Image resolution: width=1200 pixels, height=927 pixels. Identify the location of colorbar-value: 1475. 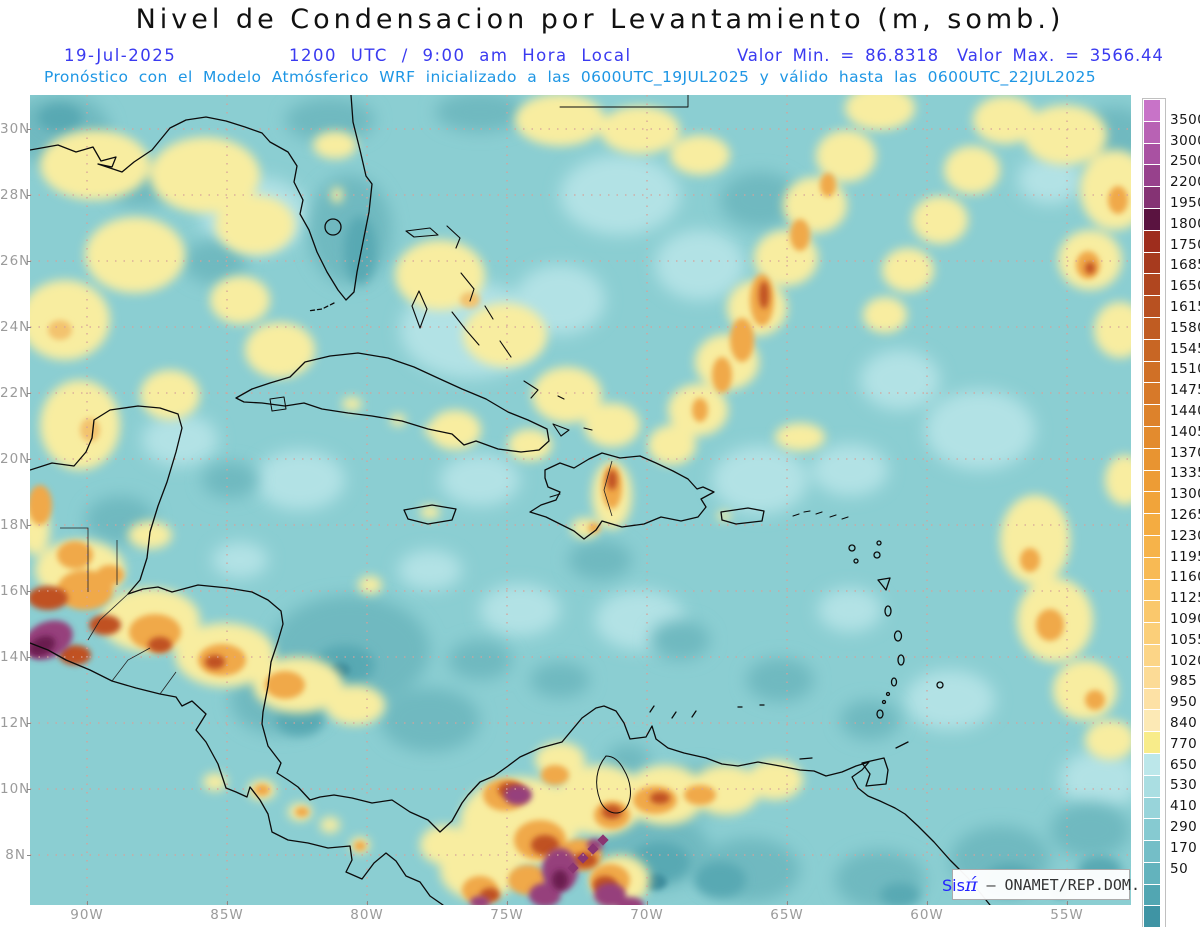
(1185, 390).